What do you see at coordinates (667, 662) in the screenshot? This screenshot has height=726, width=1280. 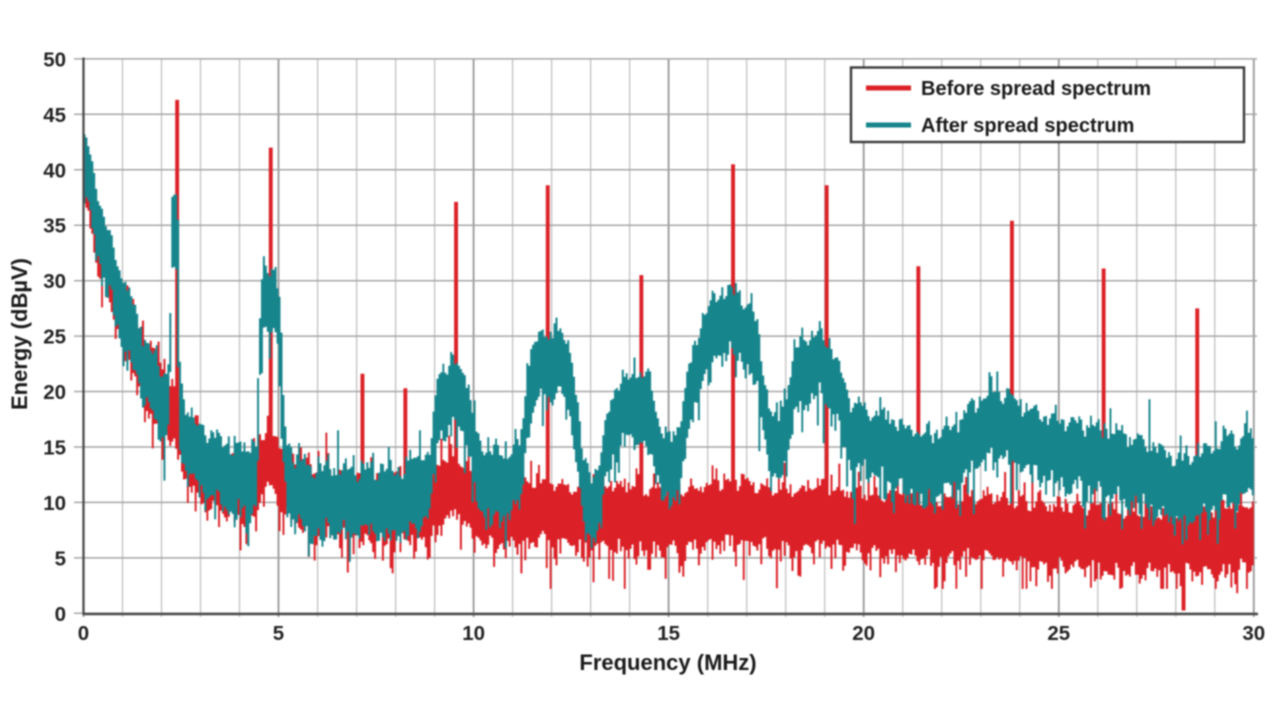 I see `svg-text: Frequency (MHz)` at bounding box center [667, 662].